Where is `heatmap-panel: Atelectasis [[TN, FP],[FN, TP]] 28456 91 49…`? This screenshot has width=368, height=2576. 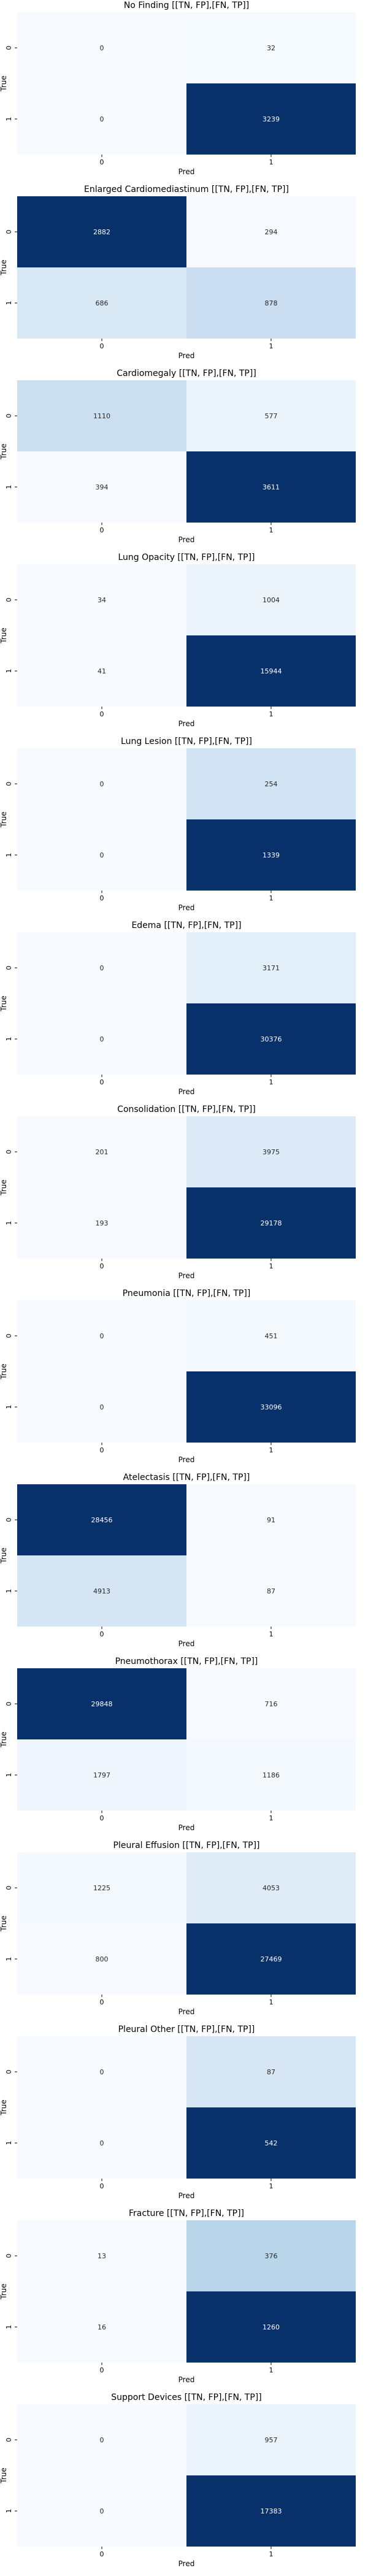
heatmap-panel: Atelectasis [[TN, FP],[FN, TP]] 28456 91 49… is located at coordinates (178, 1560).